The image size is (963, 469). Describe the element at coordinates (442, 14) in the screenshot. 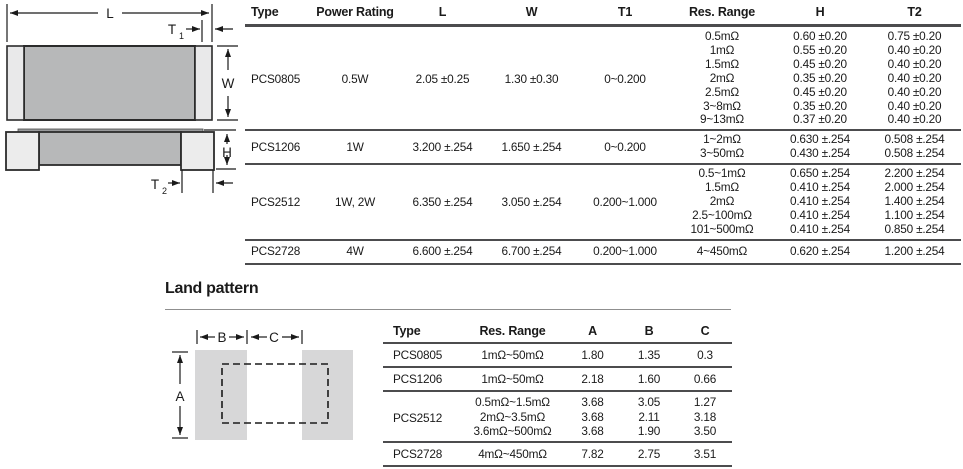

I see `column-header: L` at that location.